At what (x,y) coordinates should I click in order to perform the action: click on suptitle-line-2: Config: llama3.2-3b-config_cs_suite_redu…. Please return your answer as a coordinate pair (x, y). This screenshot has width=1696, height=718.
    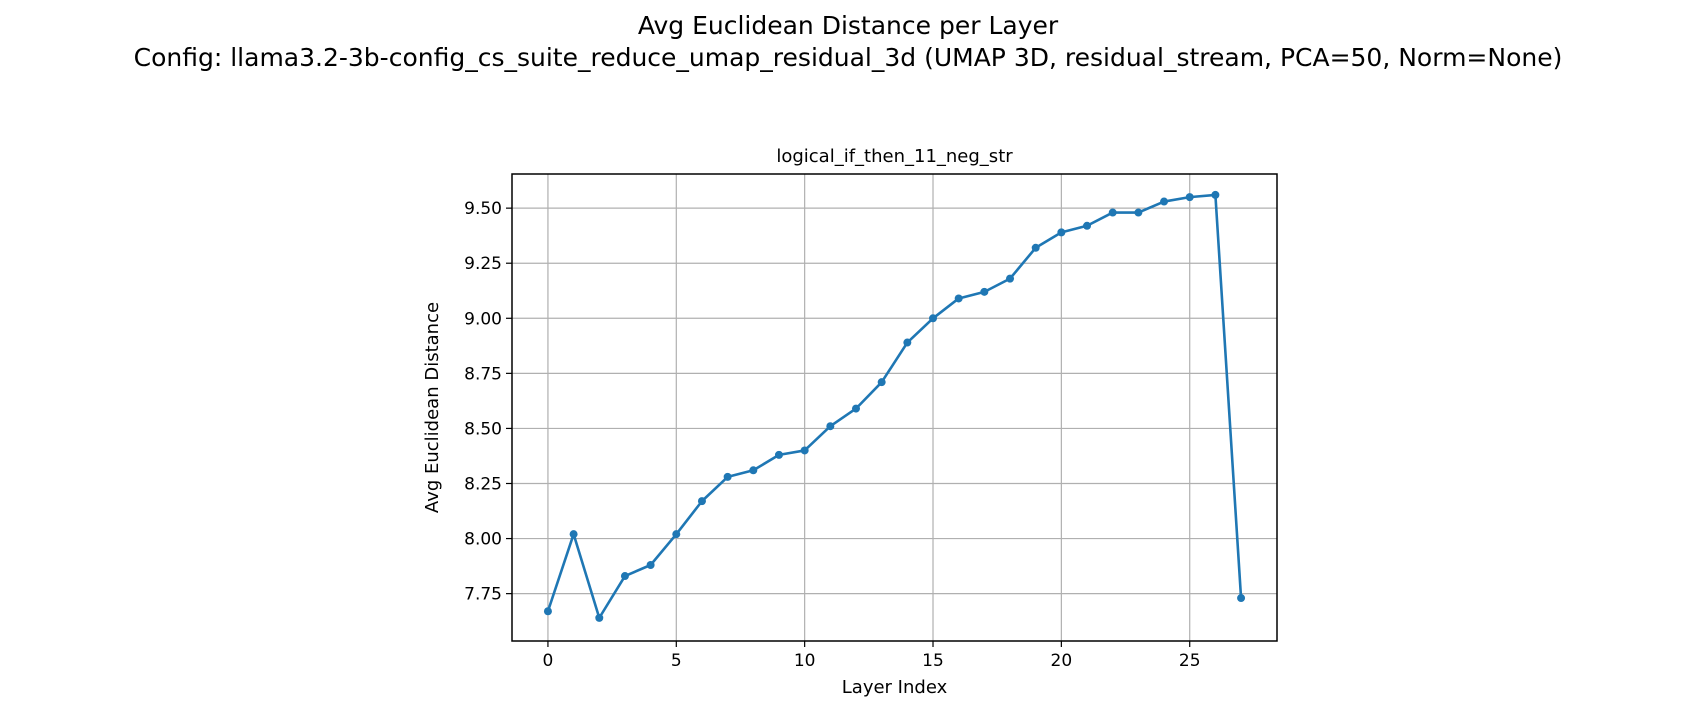
    Looking at the image, I should click on (848, 57).